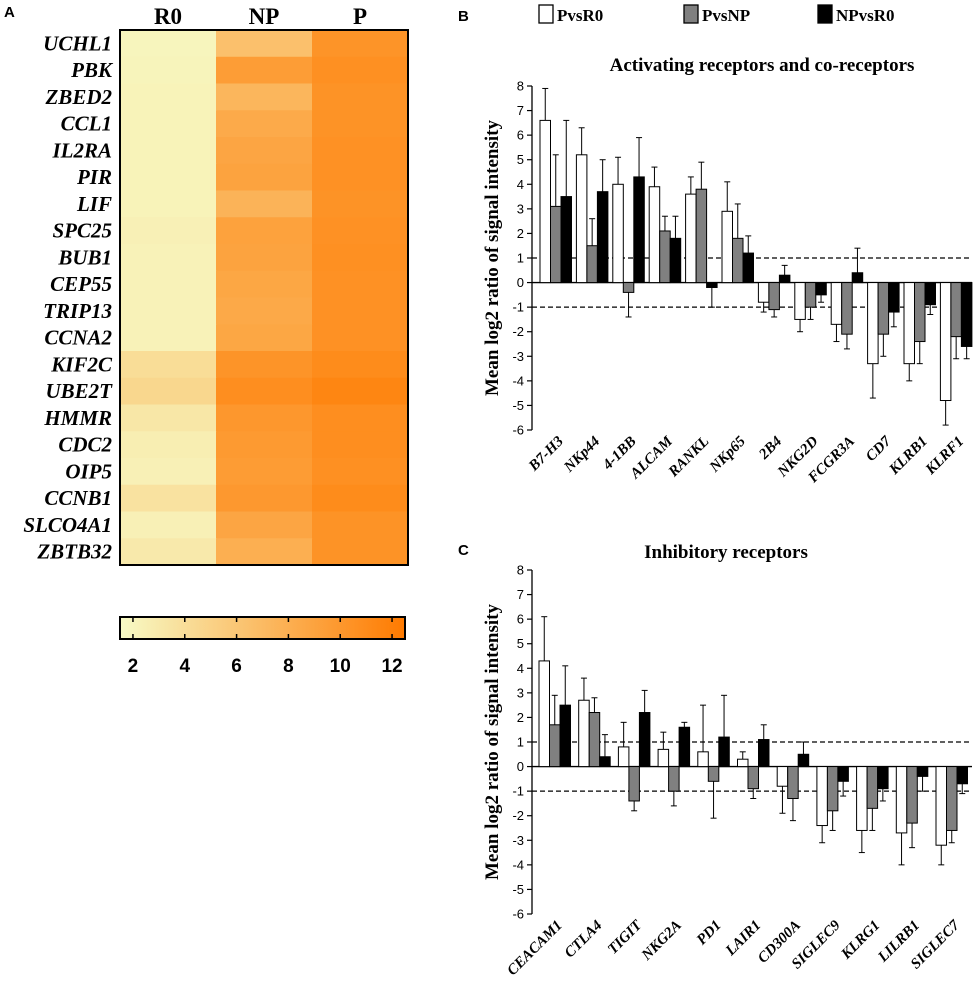 The image size is (978, 993). Describe the element at coordinates (168, 525) in the screenshot. I see `heatmap-cell-slco4a1-r0` at that location.